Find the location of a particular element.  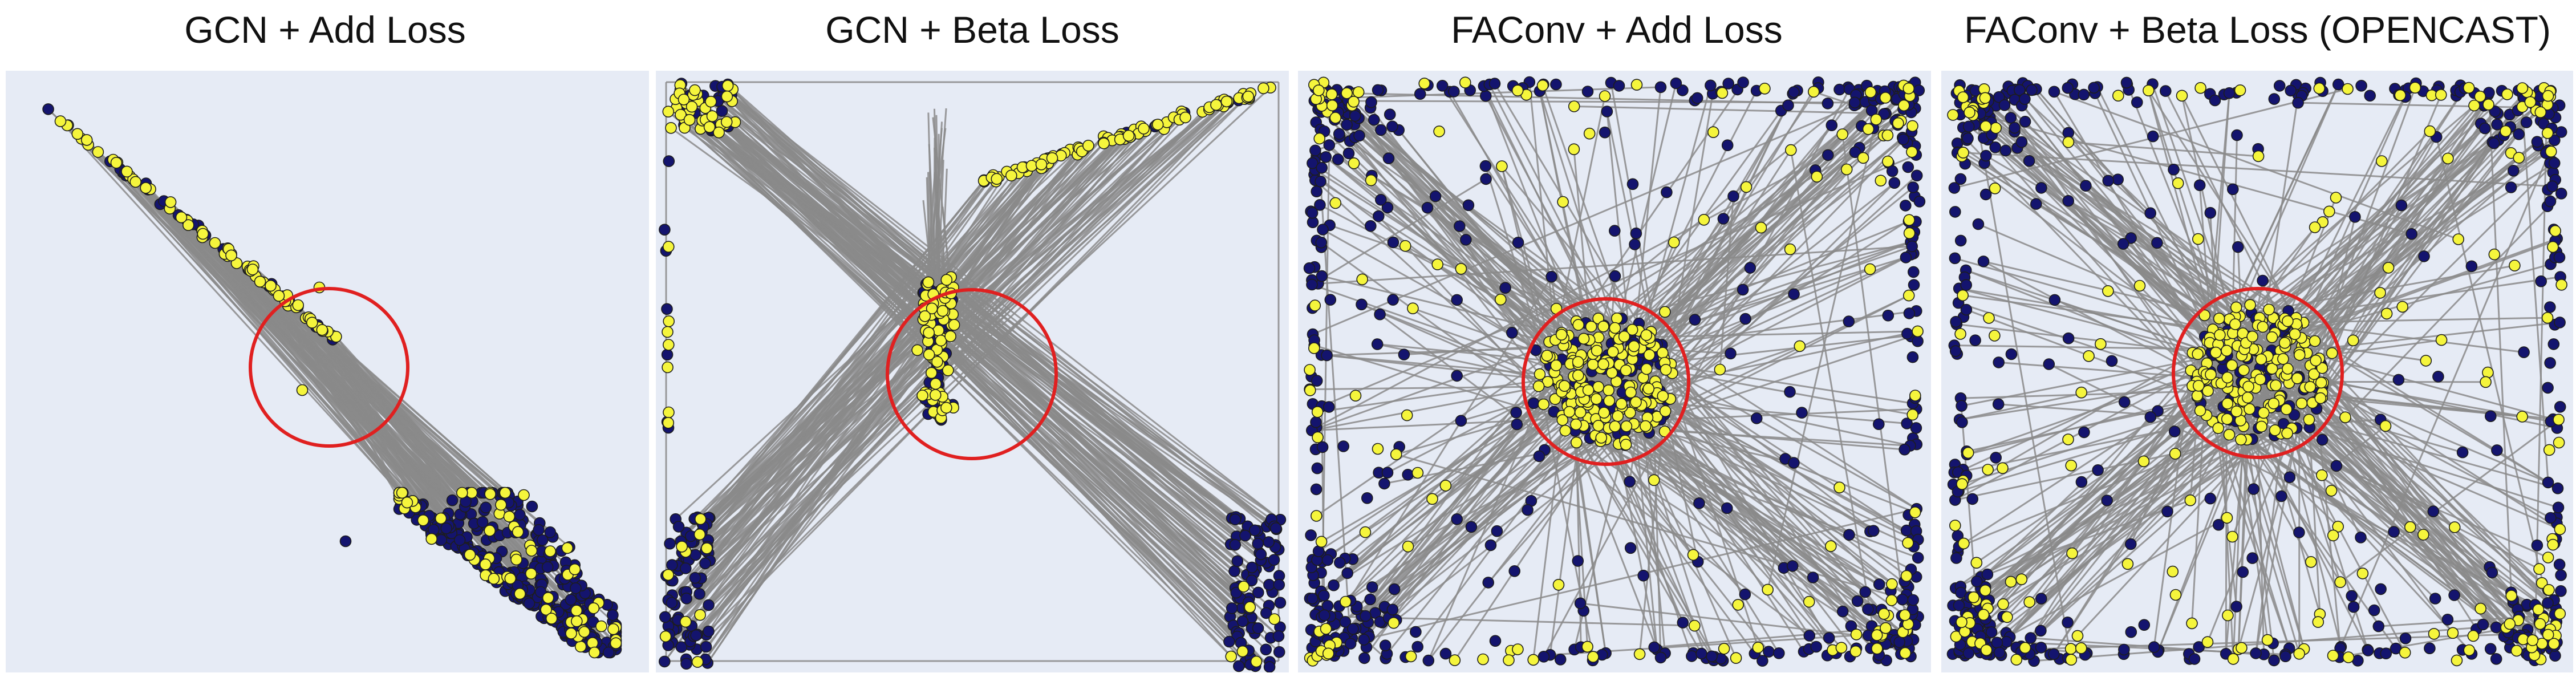

highlight-circle is located at coordinates (972, 374).